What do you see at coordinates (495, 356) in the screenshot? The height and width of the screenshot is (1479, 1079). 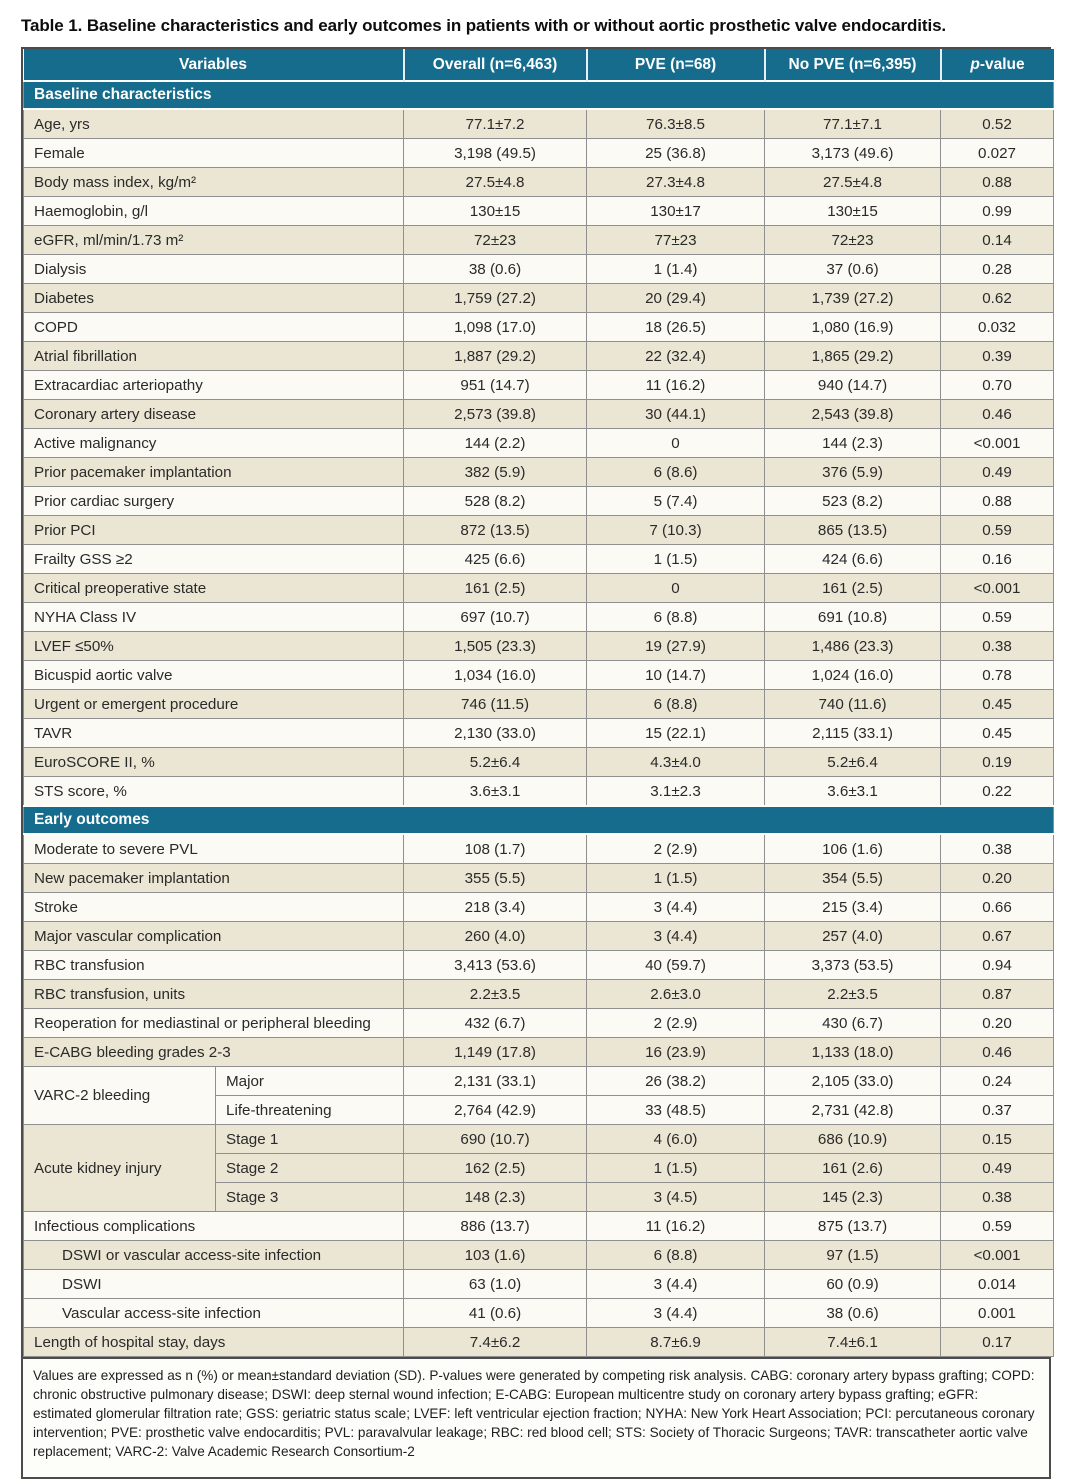 I see `cell-value: 1,887 (29.2)` at bounding box center [495, 356].